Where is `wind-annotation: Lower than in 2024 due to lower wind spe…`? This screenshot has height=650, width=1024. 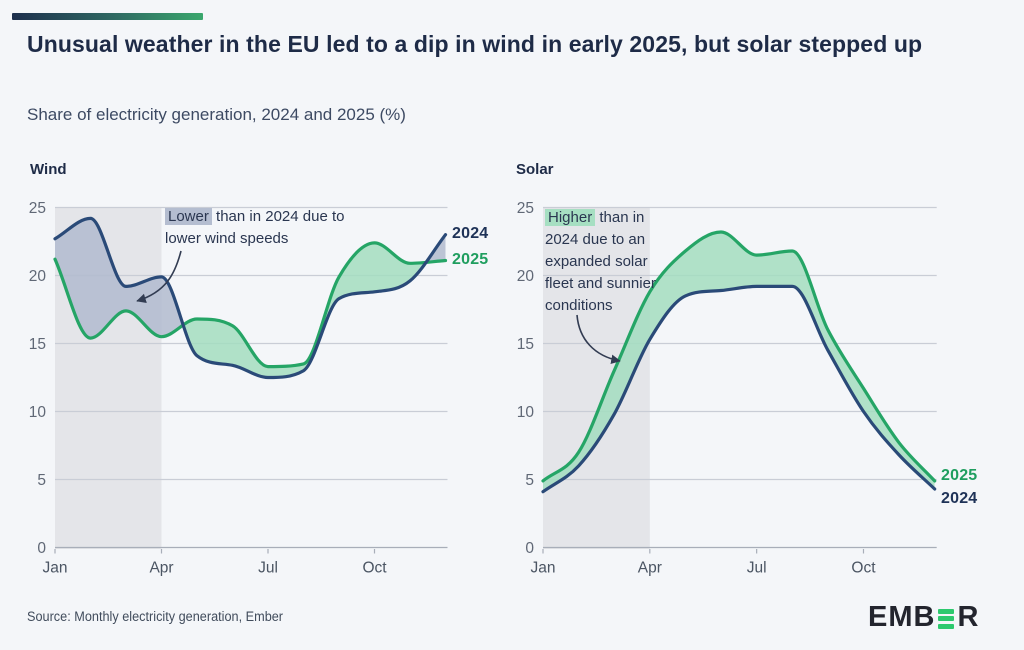
wind-annotation: Lower than in 2024 due to lower wind spe… is located at coordinates (263, 228).